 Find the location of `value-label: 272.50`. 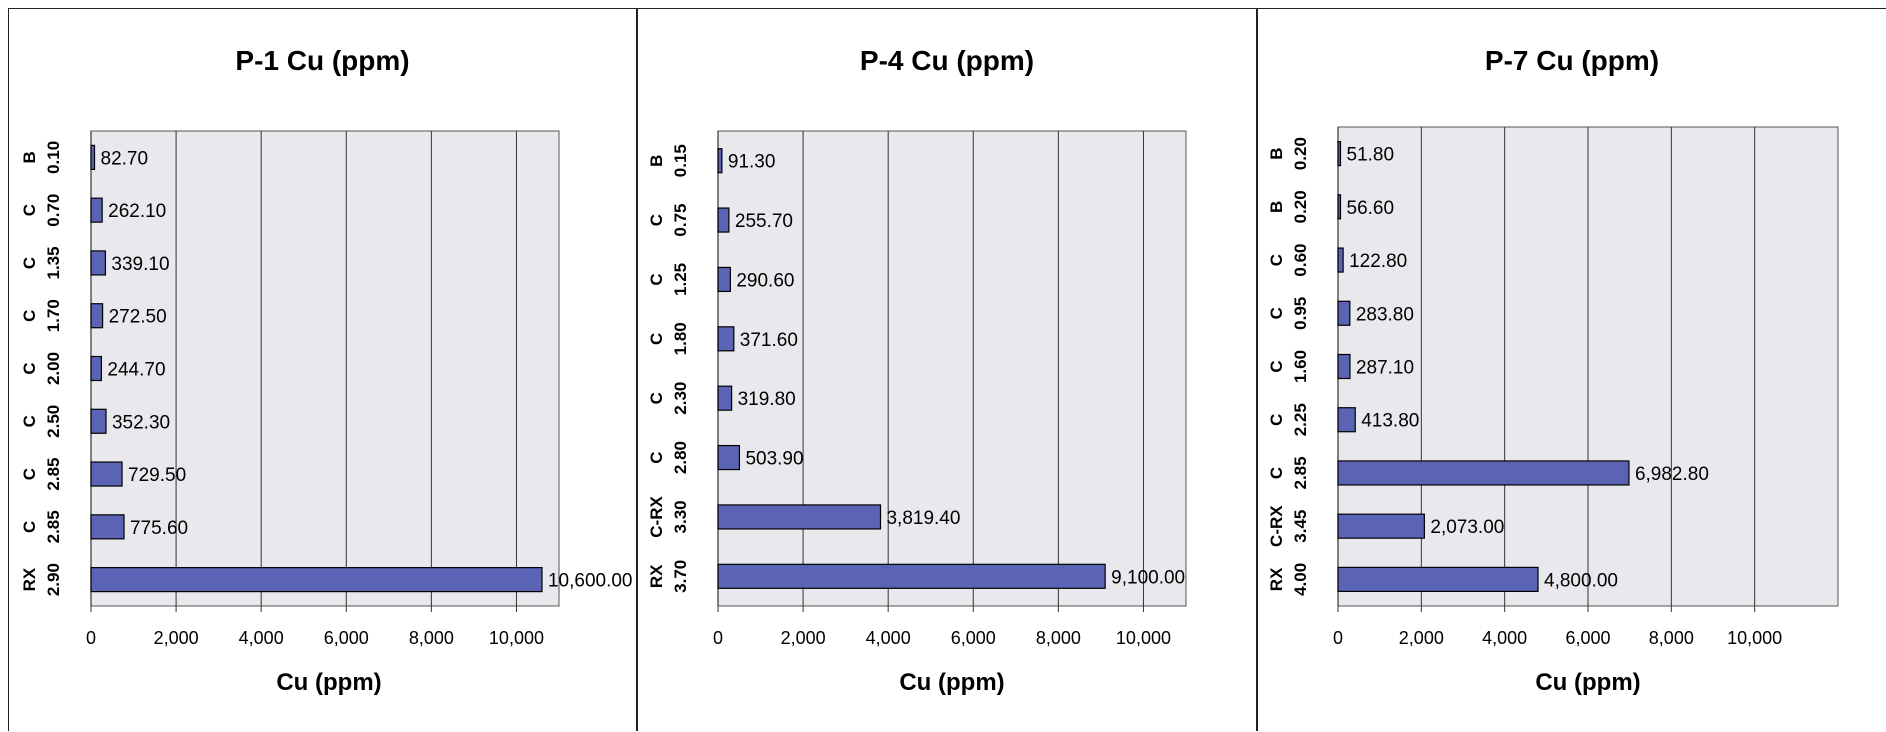

value-label: 272.50 is located at coordinates (138, 317).